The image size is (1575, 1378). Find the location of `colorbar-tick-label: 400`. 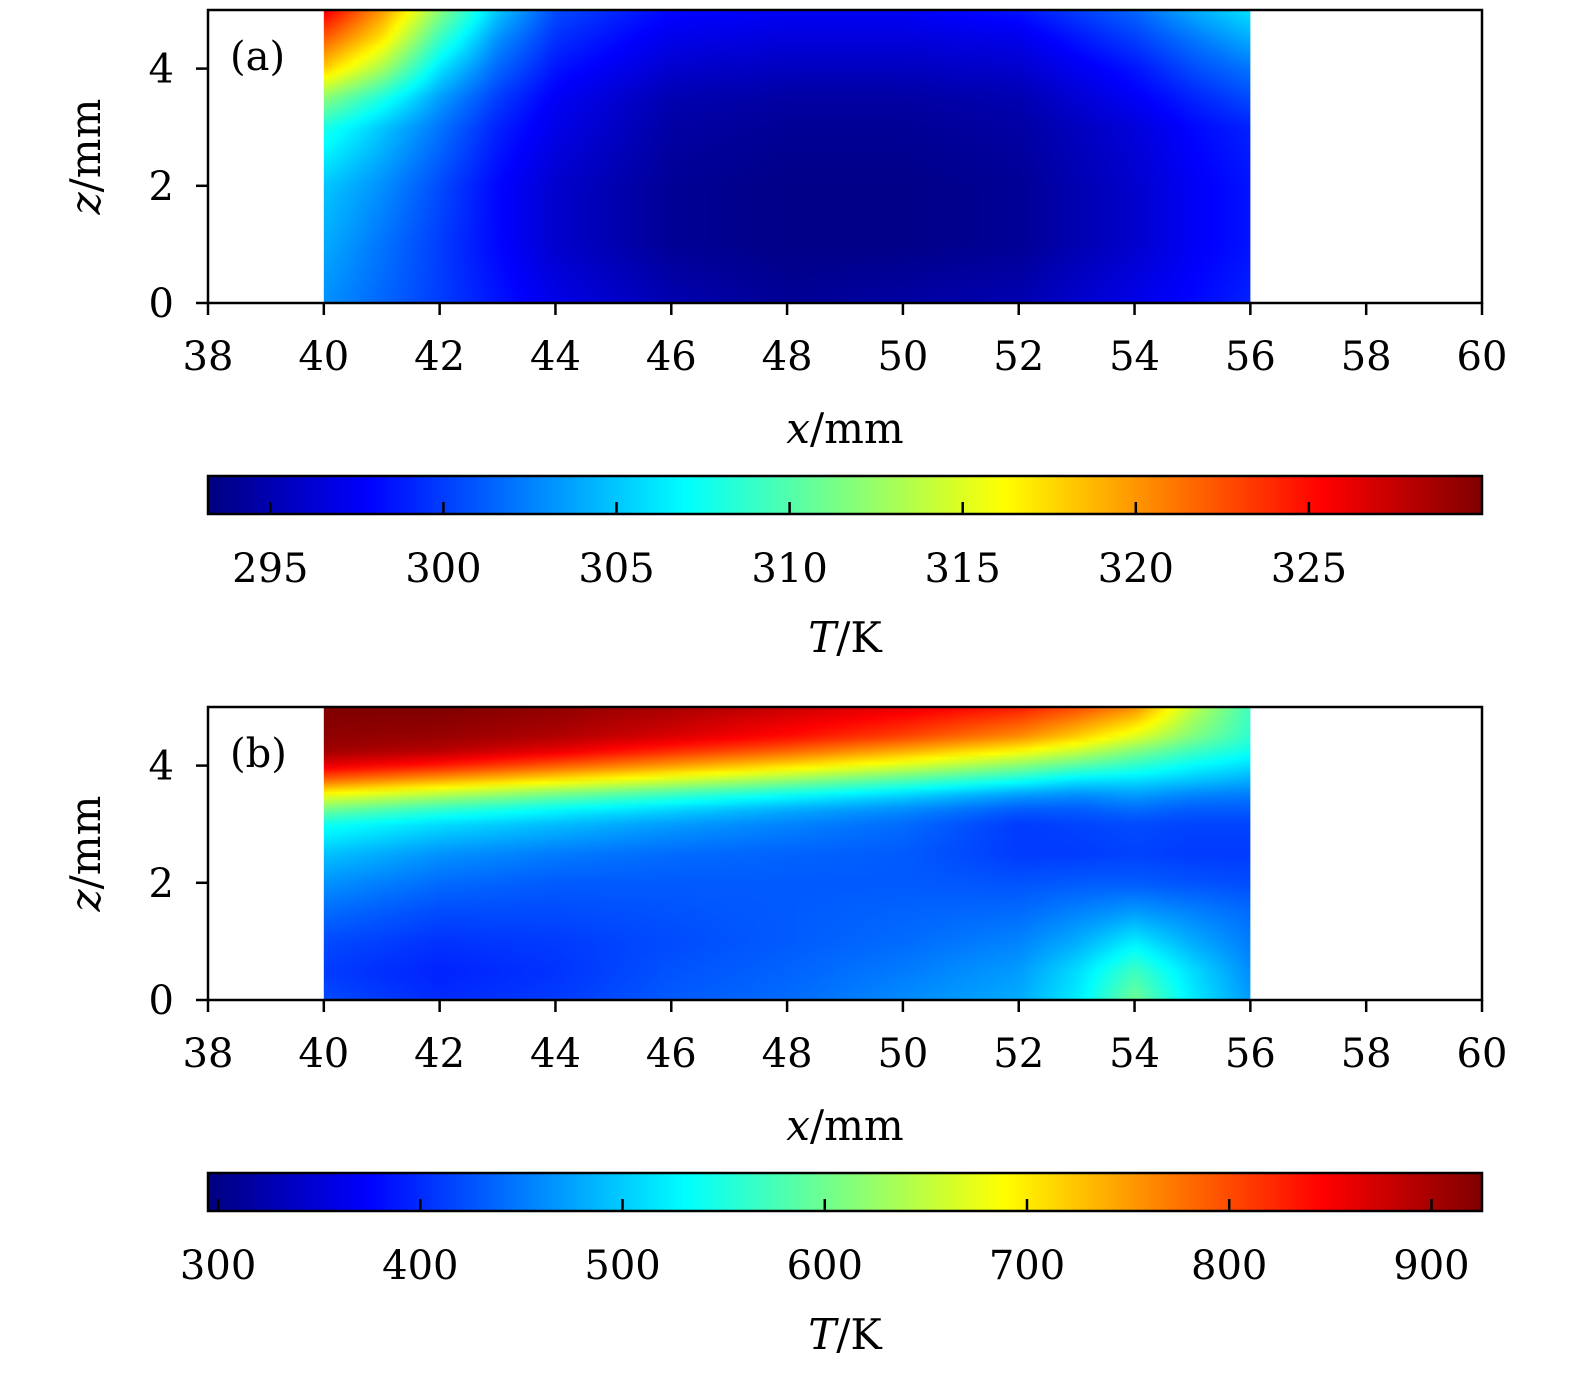

colorbar-tick-label: 400 is located at coordinates (420, 1266).